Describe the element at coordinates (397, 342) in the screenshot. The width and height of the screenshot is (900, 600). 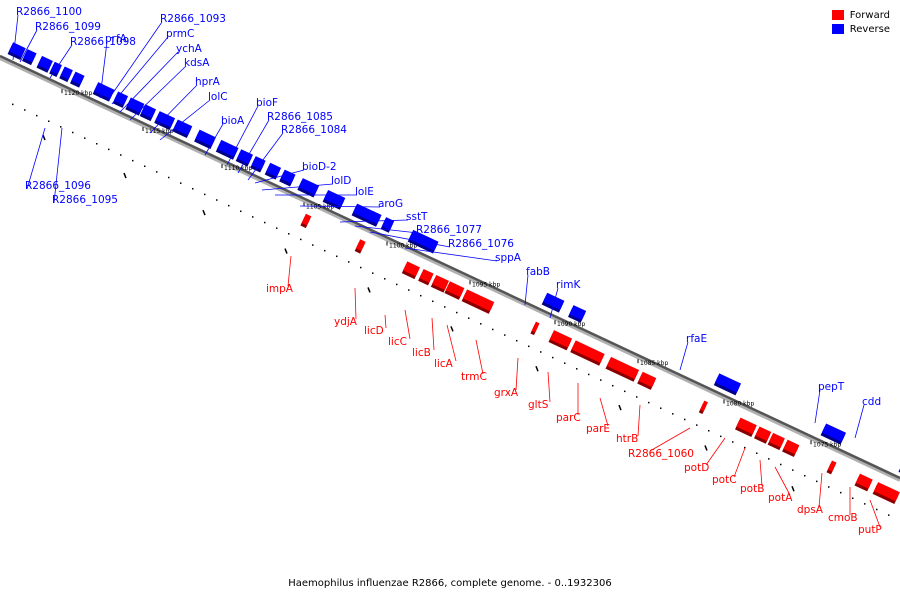
I see `forward-gene-label: licC` at that location.